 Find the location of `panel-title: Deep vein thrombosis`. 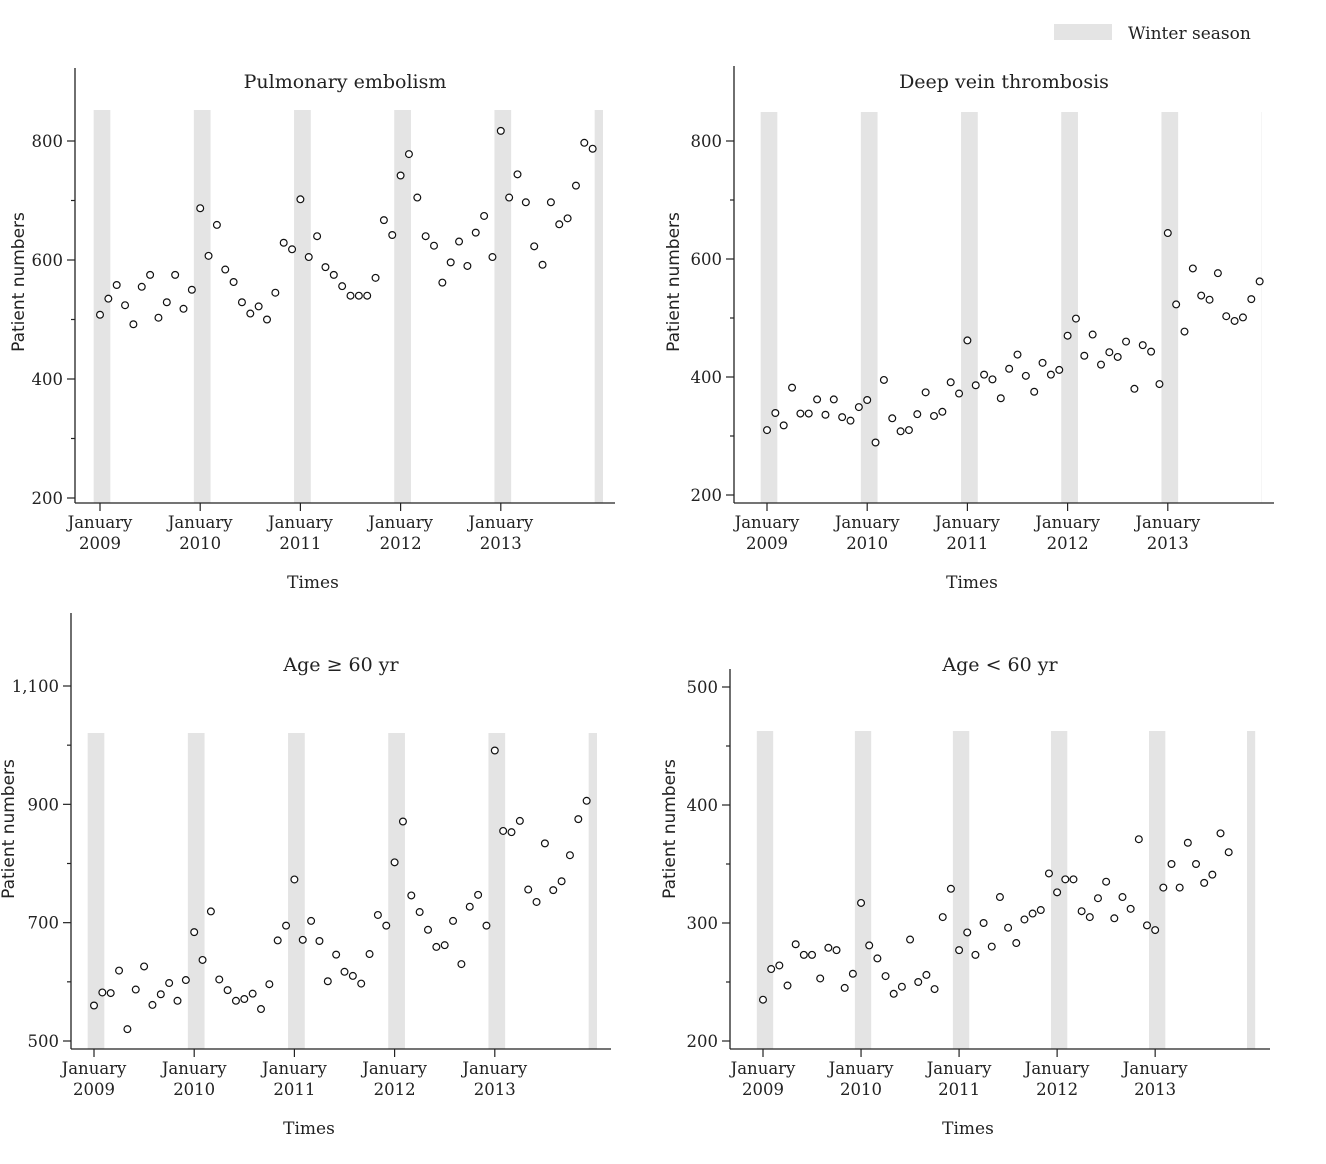

panel-title: Deep vein thrombosis is located at coordinates (1004, 82).